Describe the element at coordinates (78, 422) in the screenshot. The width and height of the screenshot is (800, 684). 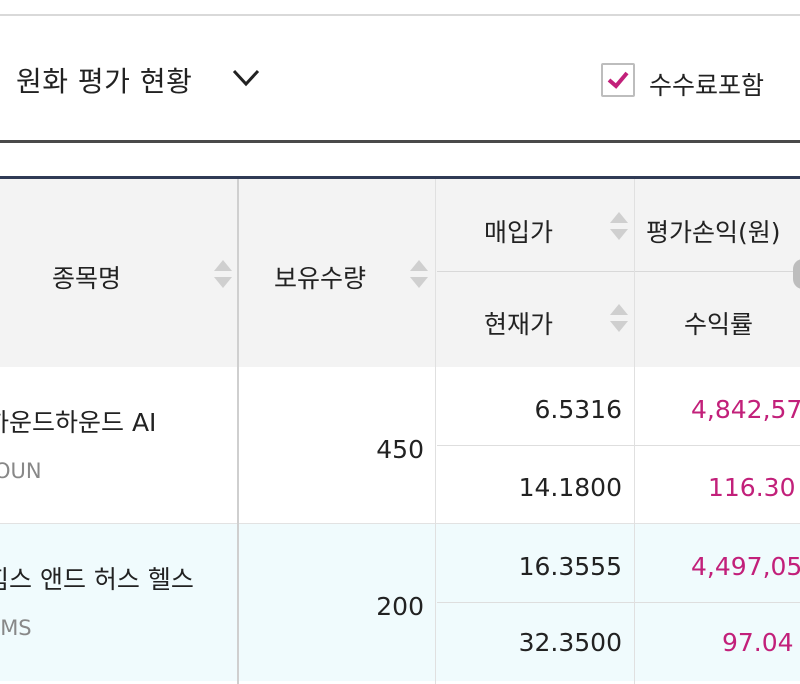
I see `stock-name: 하운드하운드 AI` at that location.